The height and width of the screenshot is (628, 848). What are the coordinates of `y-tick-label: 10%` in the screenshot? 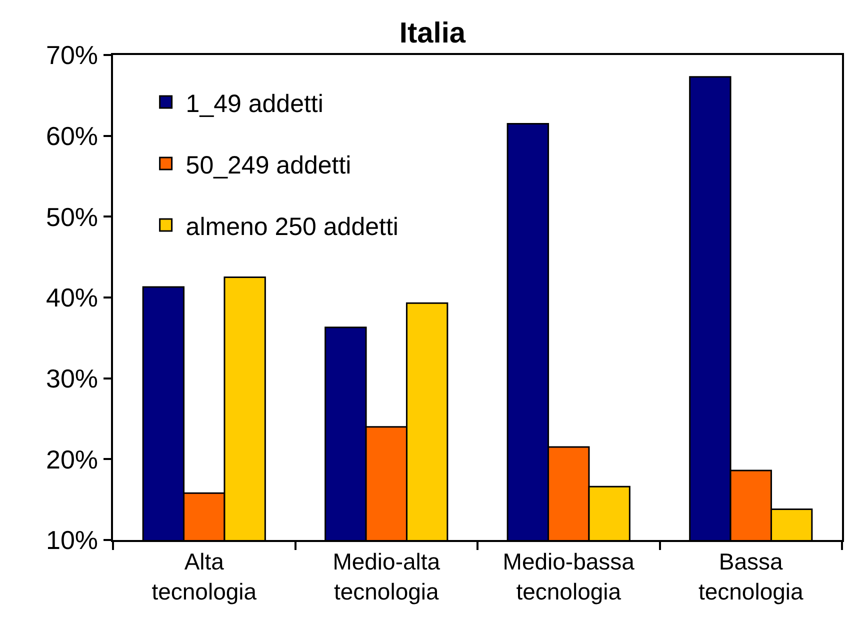 It's located at (72, 540).